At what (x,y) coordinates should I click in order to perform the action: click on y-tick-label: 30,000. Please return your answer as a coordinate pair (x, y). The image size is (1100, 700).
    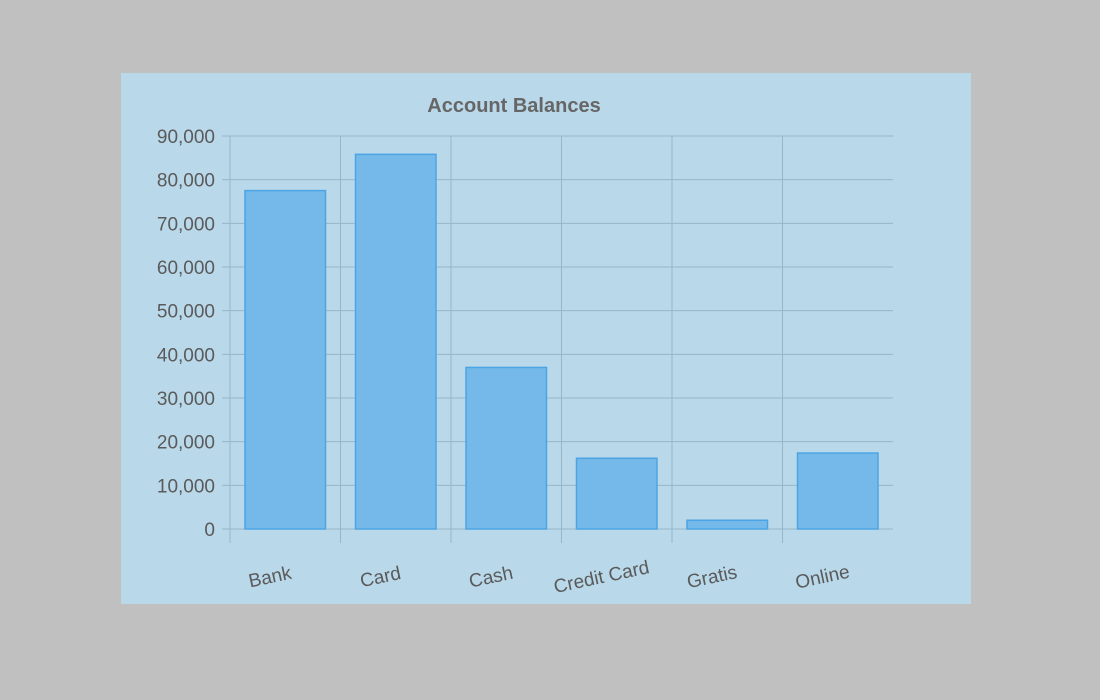
    Looking at the image, I should click on (186, 399).